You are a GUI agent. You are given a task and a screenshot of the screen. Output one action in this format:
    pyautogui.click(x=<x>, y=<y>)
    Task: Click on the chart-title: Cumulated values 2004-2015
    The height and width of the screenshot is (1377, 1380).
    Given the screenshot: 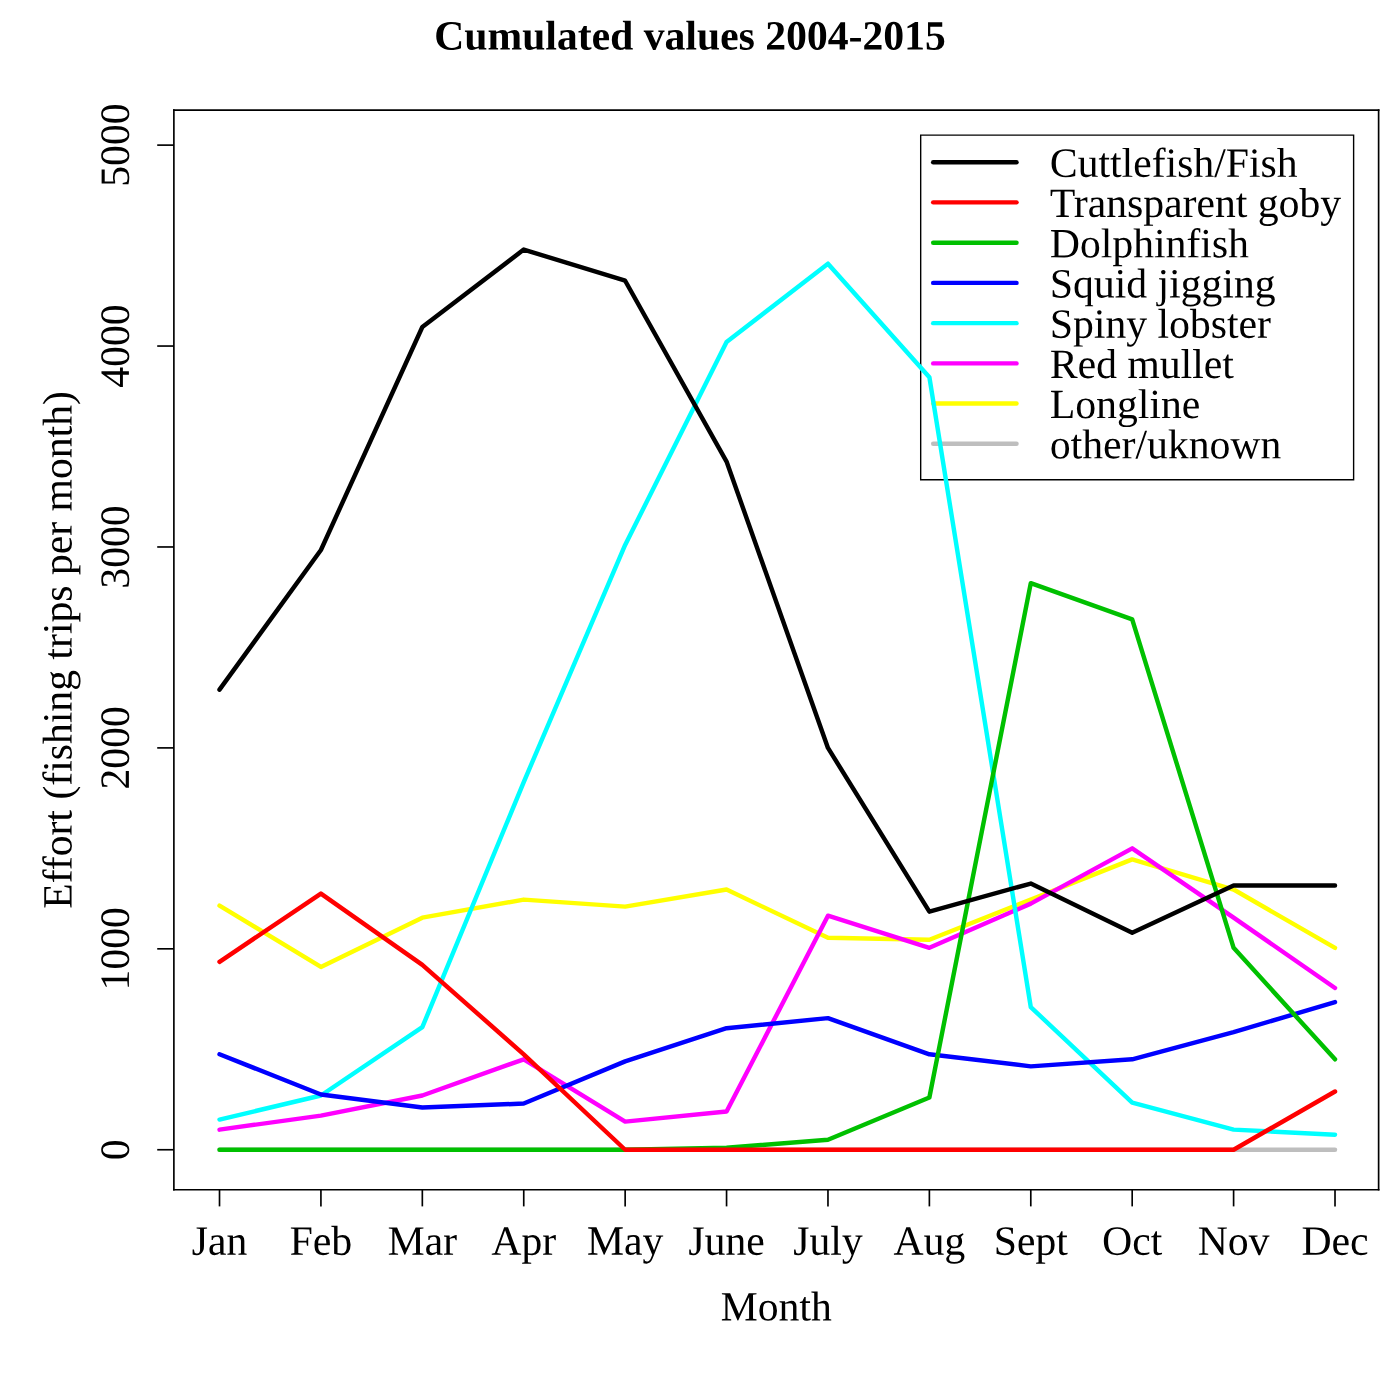 What is the action you would take?
    pyautogui.click(x=690, y=35)
    